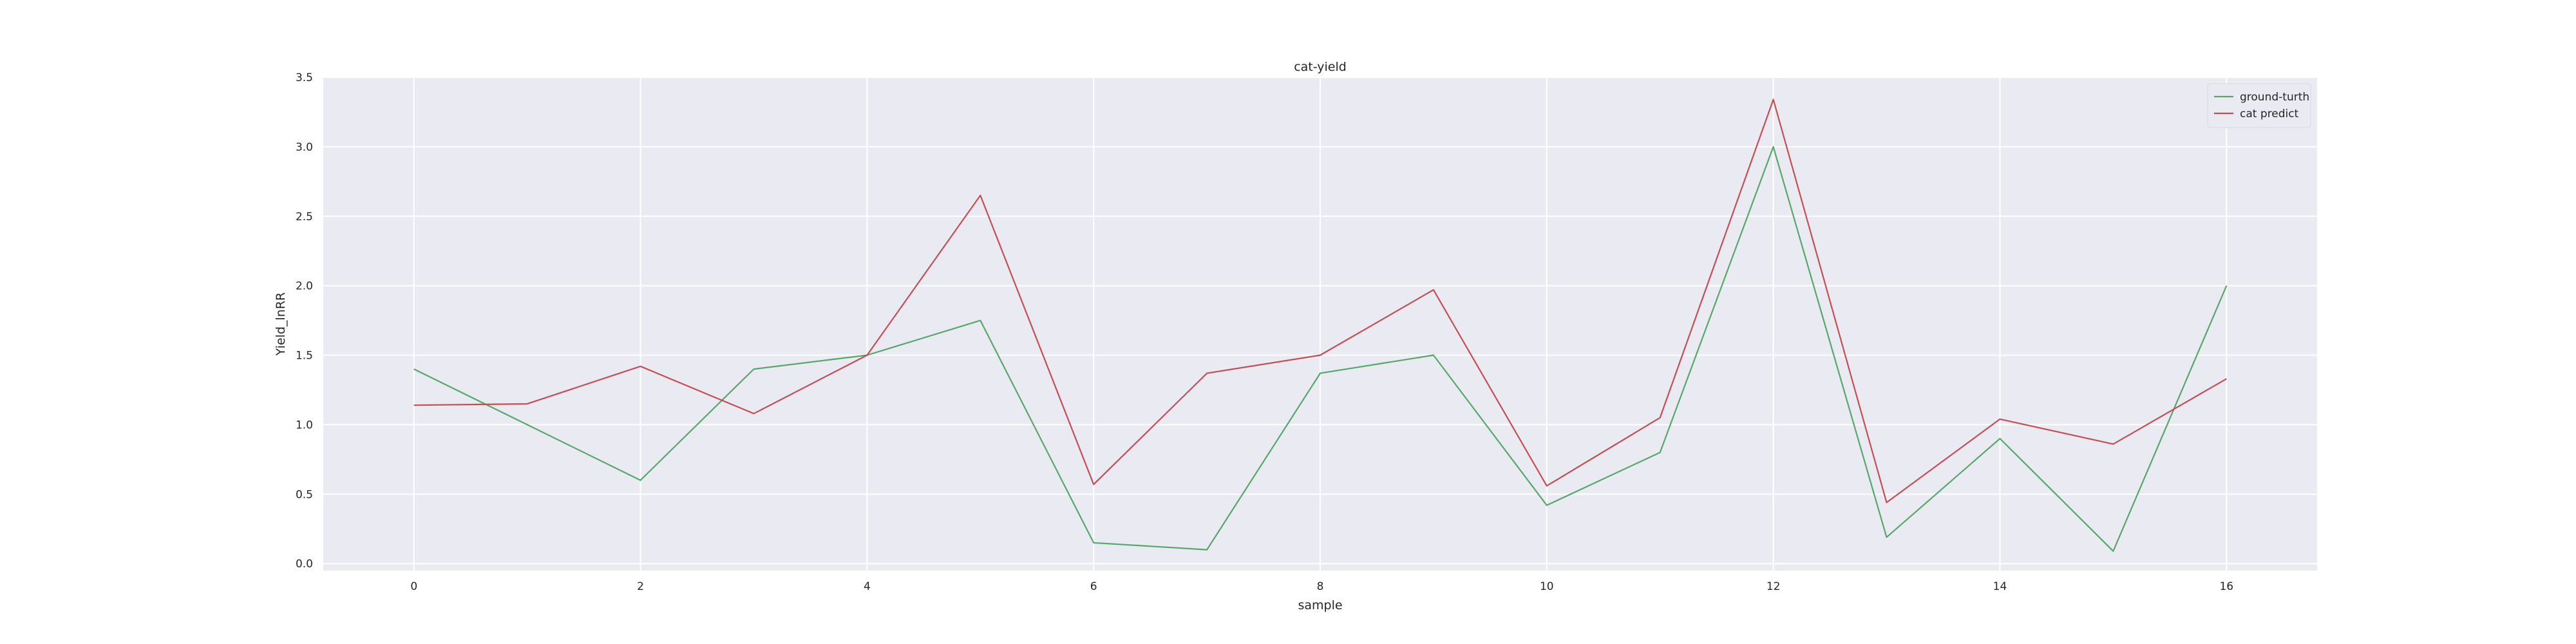  I want to click on legend-label: ground-turth, so click(2274, 97).